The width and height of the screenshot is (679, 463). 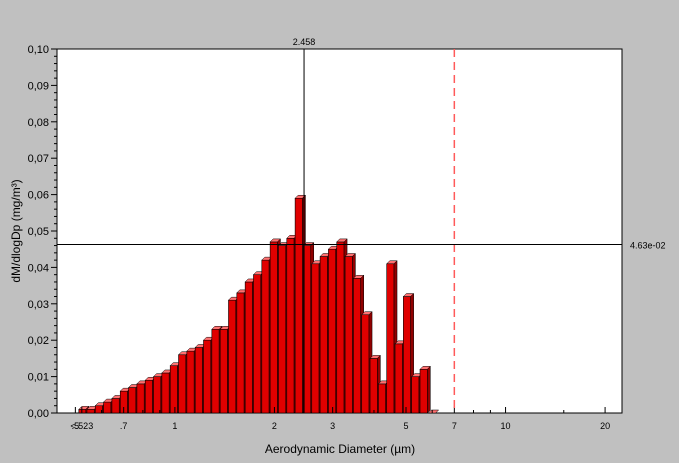 I want to click on cursor-x-readout: 2.458, so click(x=304, y=42).